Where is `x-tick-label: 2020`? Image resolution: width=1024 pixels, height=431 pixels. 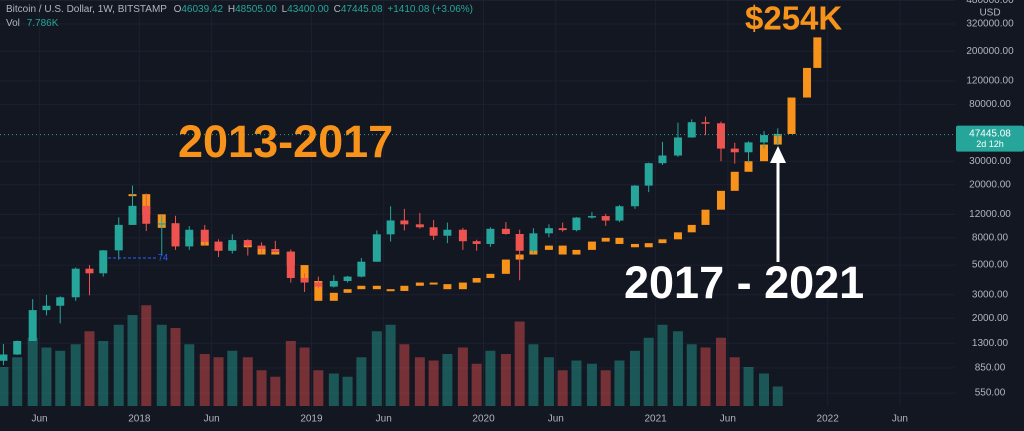 x-tick-label: 2020 is located at coordinates (483, 419).